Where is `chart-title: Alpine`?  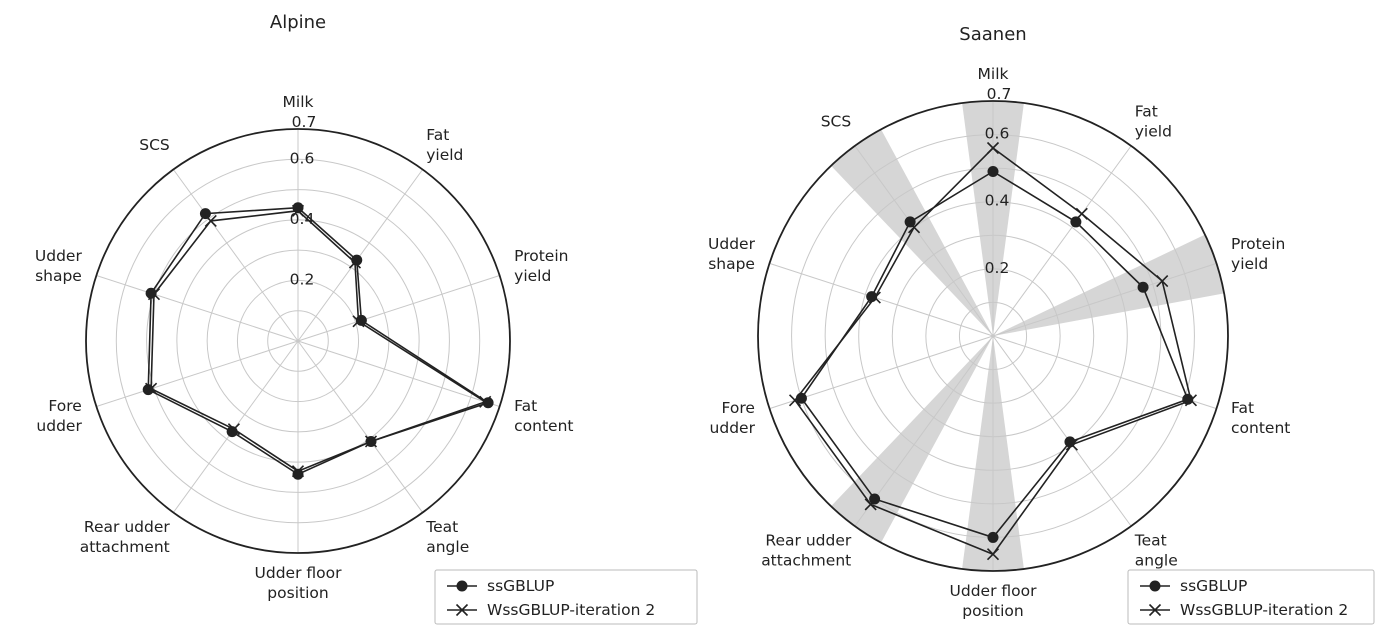
chart-title: Alpine is located at coordinates (298, 22).